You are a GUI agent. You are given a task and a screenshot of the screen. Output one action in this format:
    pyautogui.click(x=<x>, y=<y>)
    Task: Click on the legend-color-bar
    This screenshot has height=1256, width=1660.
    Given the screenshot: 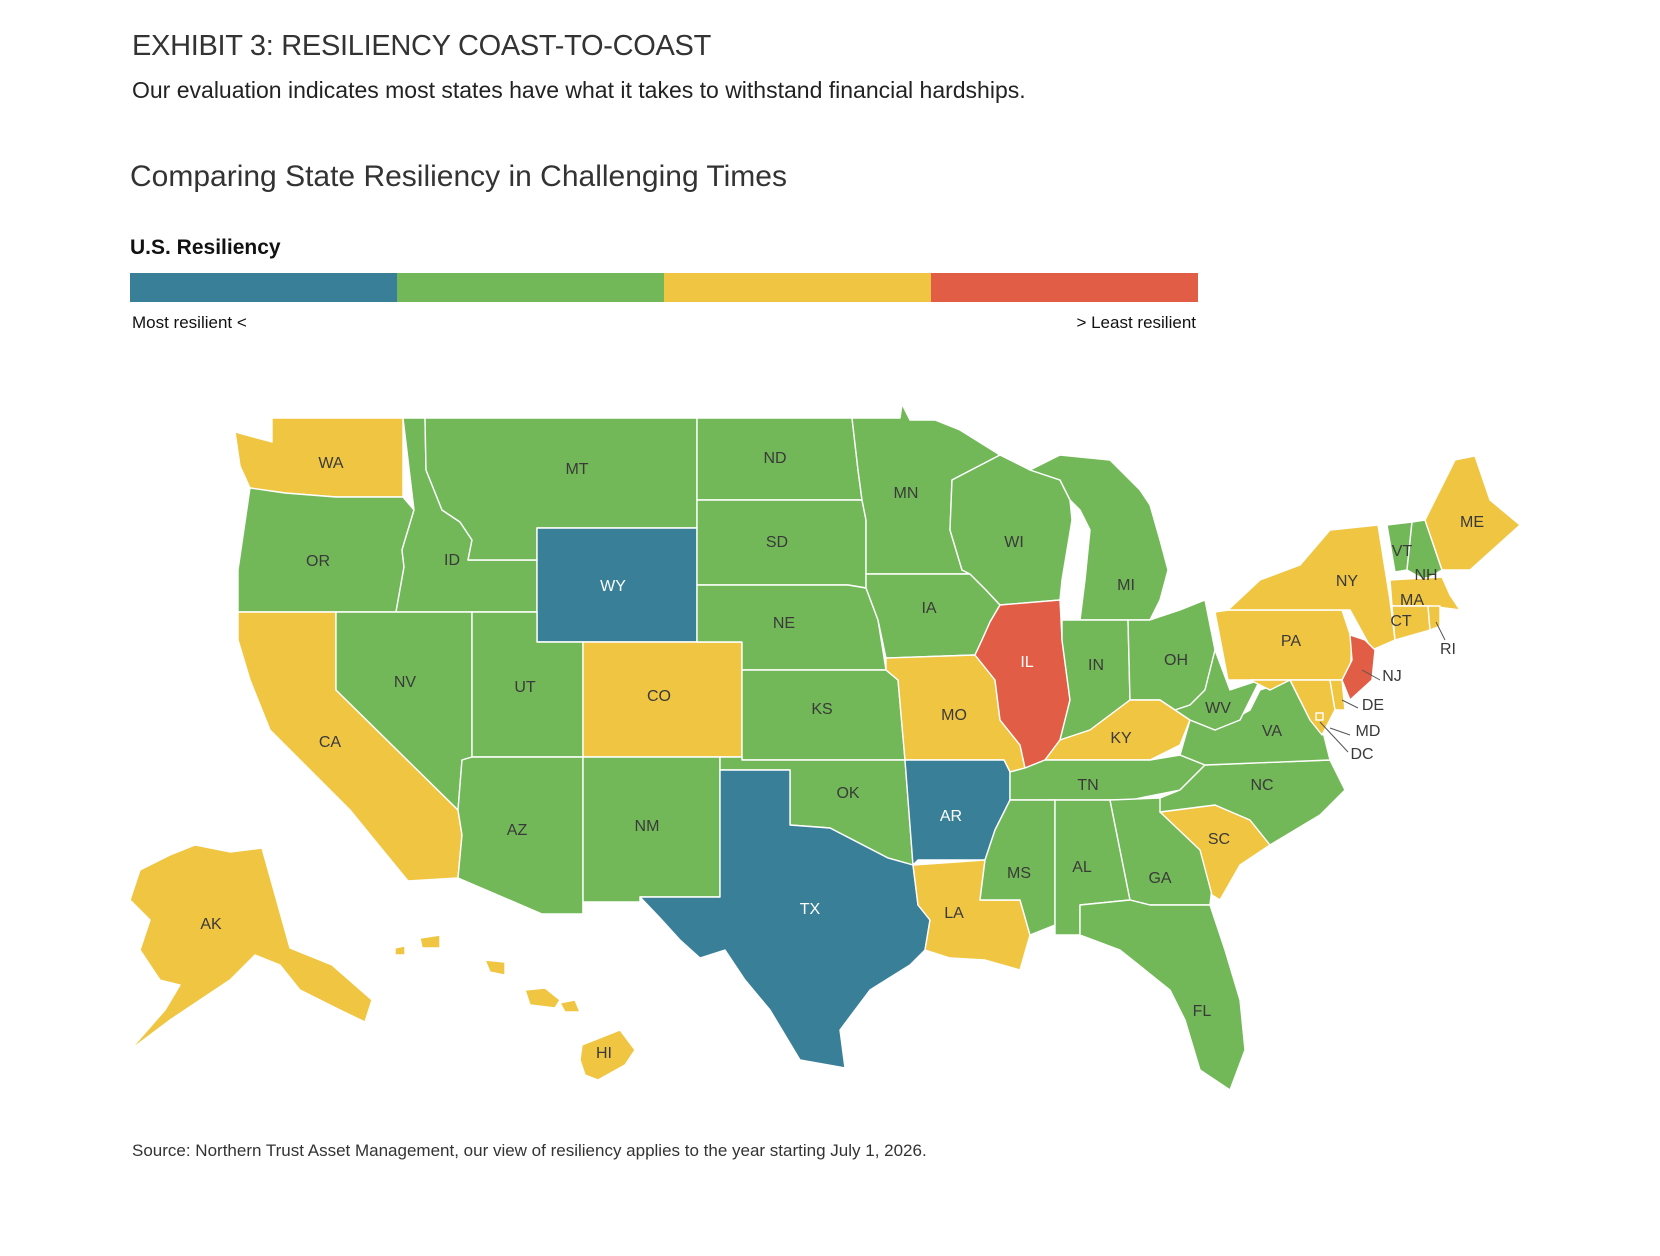 What is the action you would take?
    pyautogui.click(x=664, y=287)
    